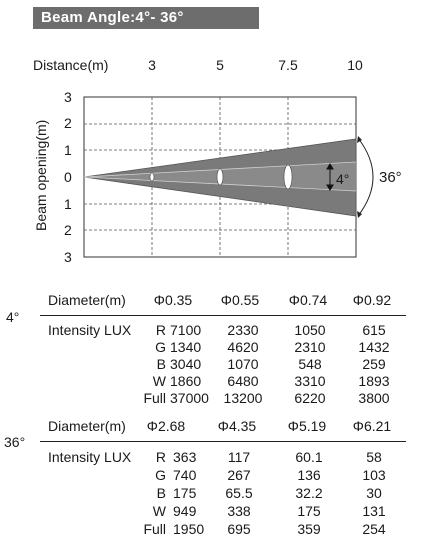  What do you see at coordinates (309, 457) in the screenshot?
I see `table-36deg-cell: 60.1` at bounding box center [309, 457].